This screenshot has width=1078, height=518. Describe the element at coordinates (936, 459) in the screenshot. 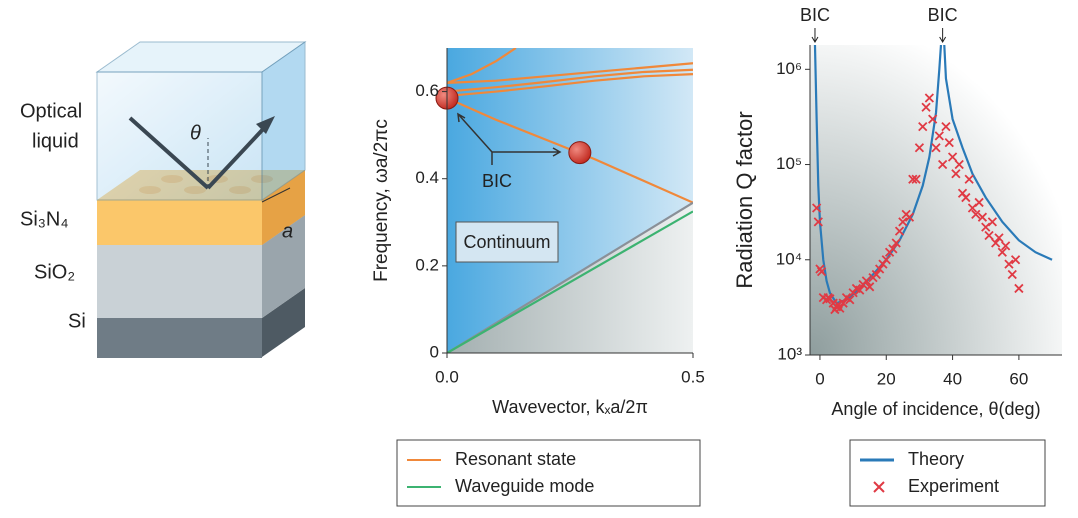

I see `legend-label: Theory` at that location.